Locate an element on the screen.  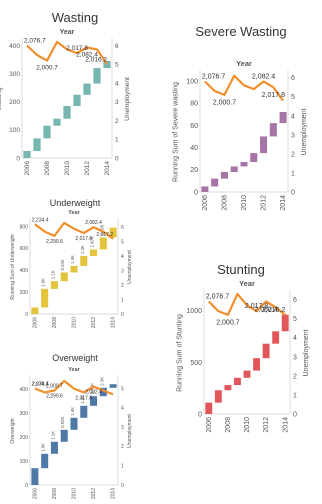
chart-title: Wasting is located at coordinates (75, 17).